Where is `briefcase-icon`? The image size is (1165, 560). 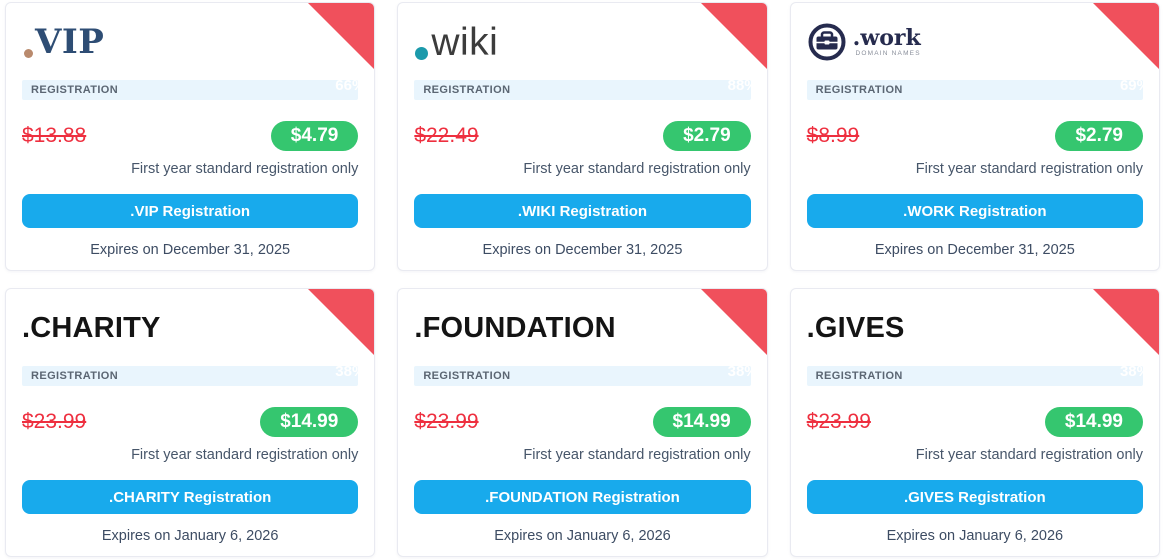 briefcase-icon is located at coordinates (827, 42).